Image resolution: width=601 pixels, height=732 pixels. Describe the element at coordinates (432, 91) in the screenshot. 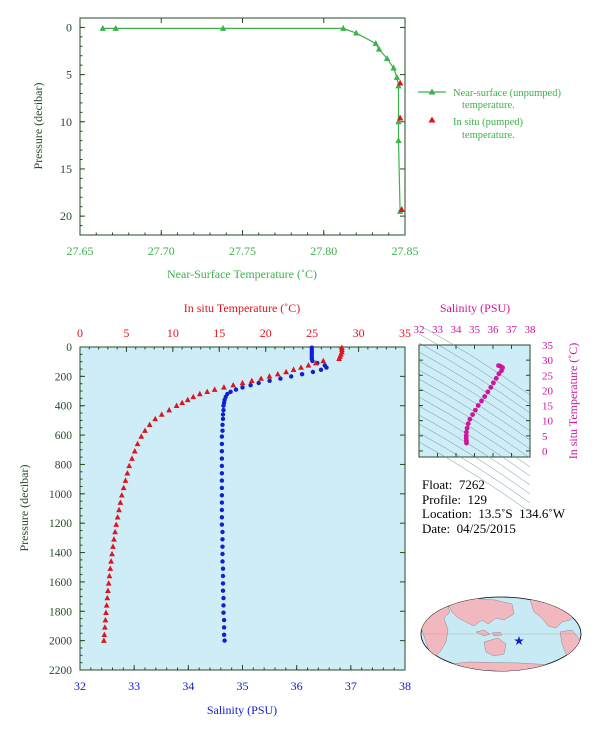

I see `legend-marker-unpumped` at that location.